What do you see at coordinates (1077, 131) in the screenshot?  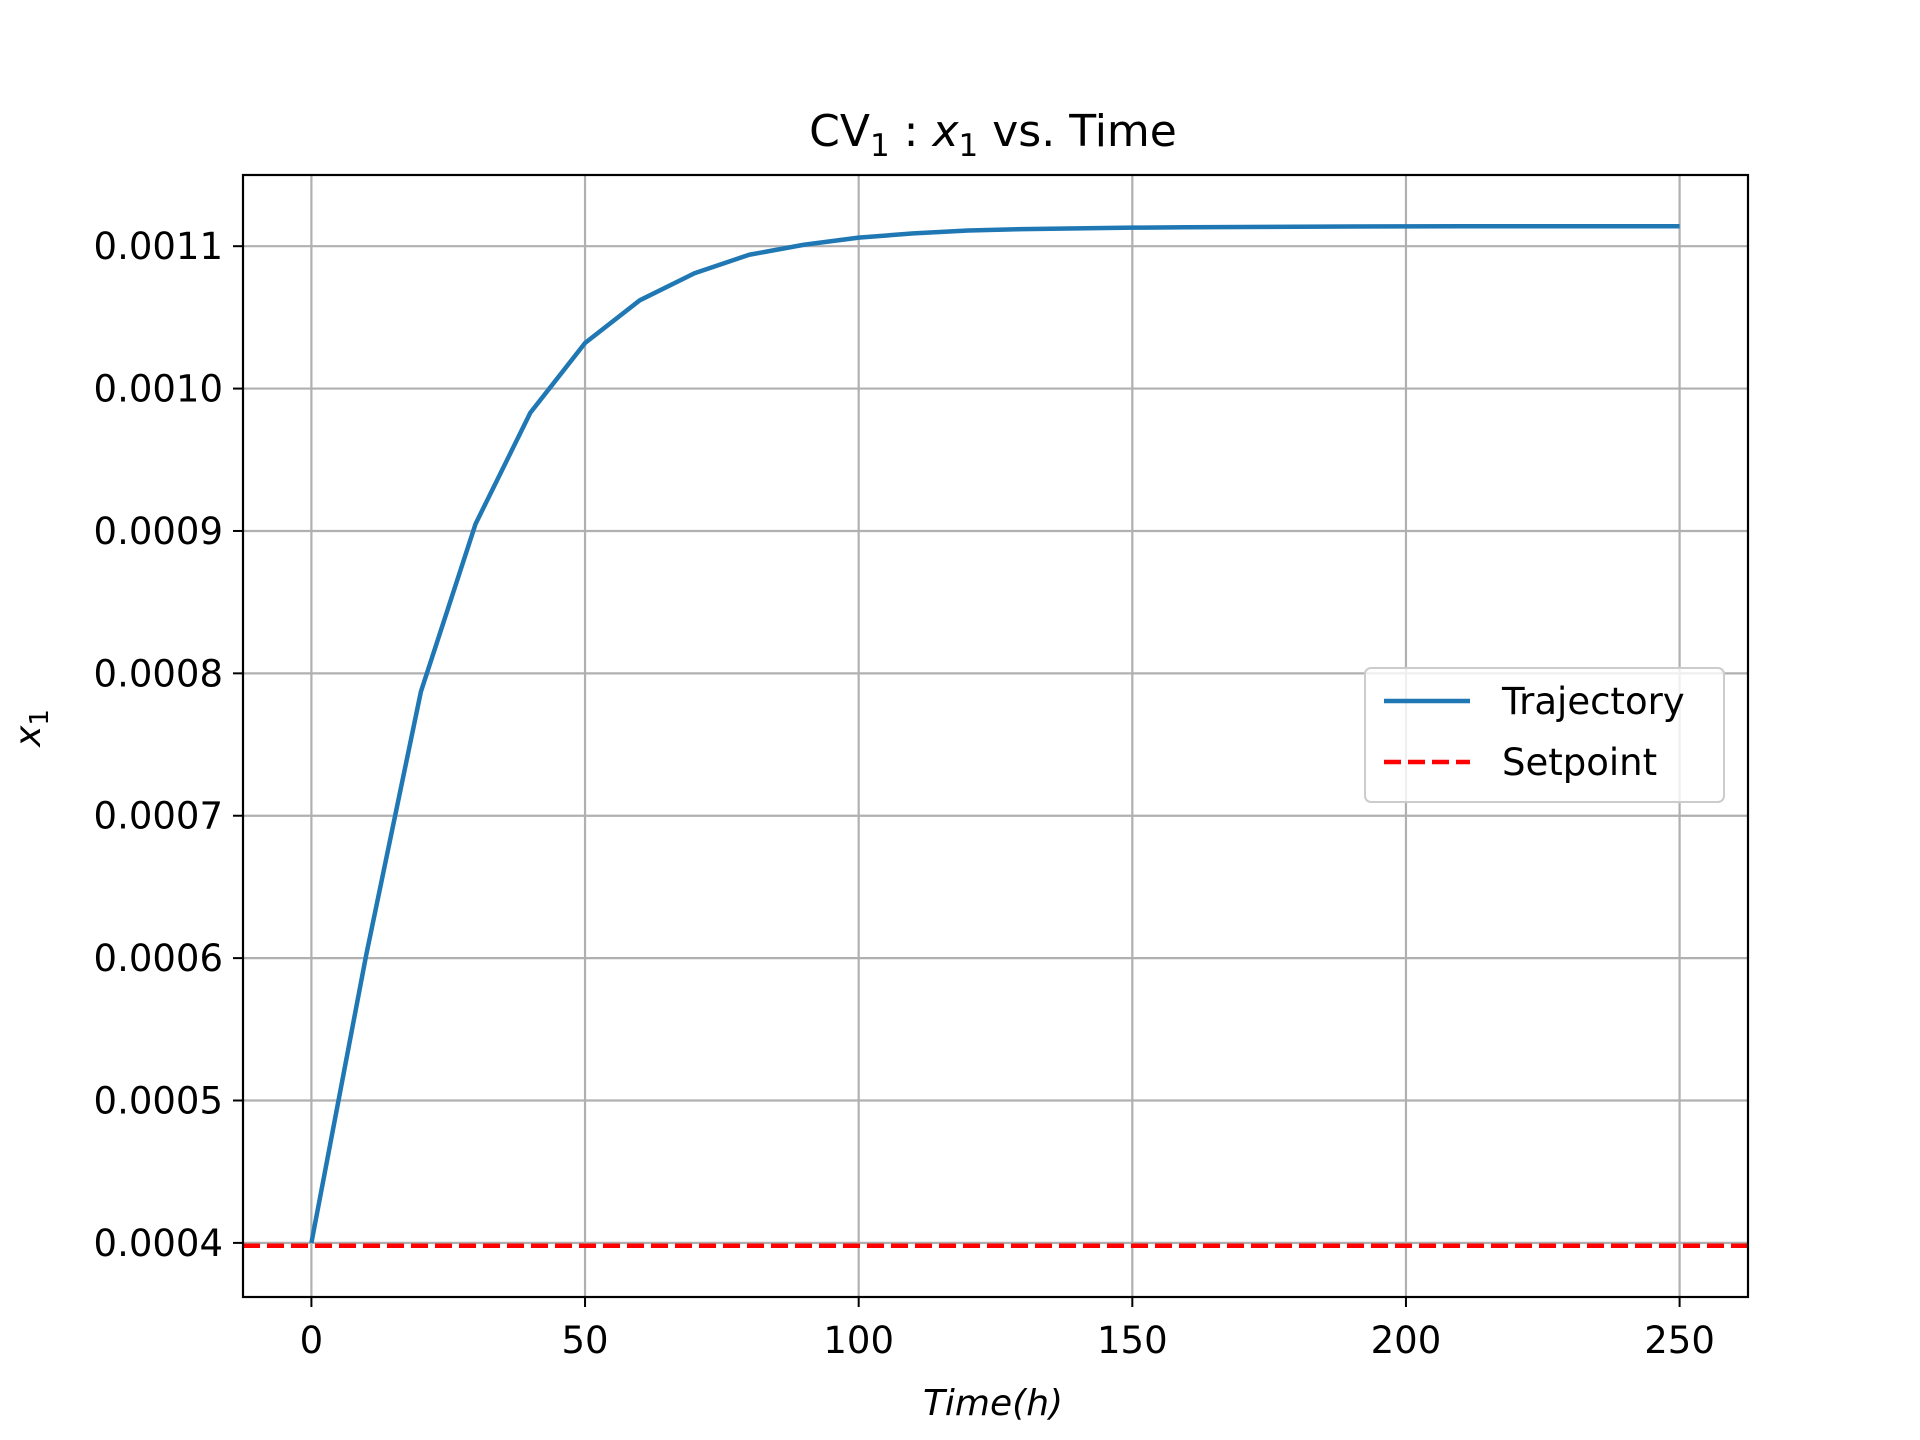 I see `title-suffix: vs. Time` at bounding box center [1077, 131].